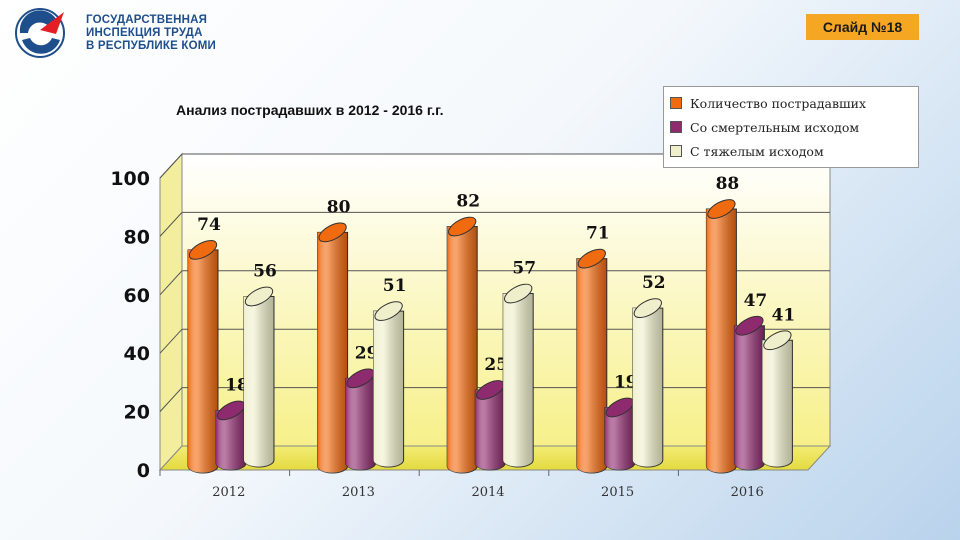 This screenshot has height=540, width=960. I want to click on data-label: 80, so click(339, 207).